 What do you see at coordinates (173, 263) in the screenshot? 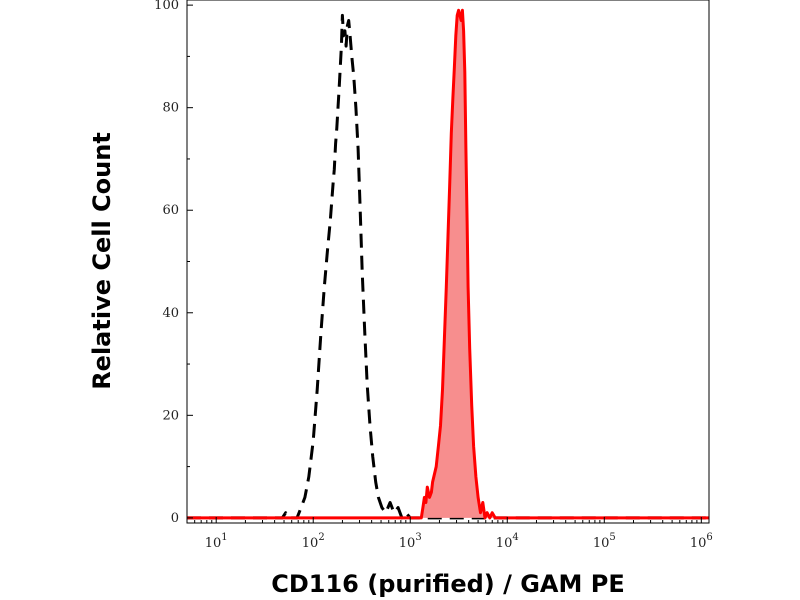
I see `y-axis: 0 20 40 60 80 100` at bounding box center [173, 263].